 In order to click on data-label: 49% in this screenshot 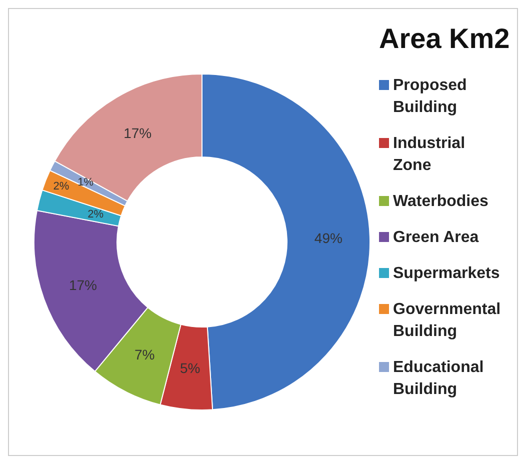, I will do `click(328, 238)`.